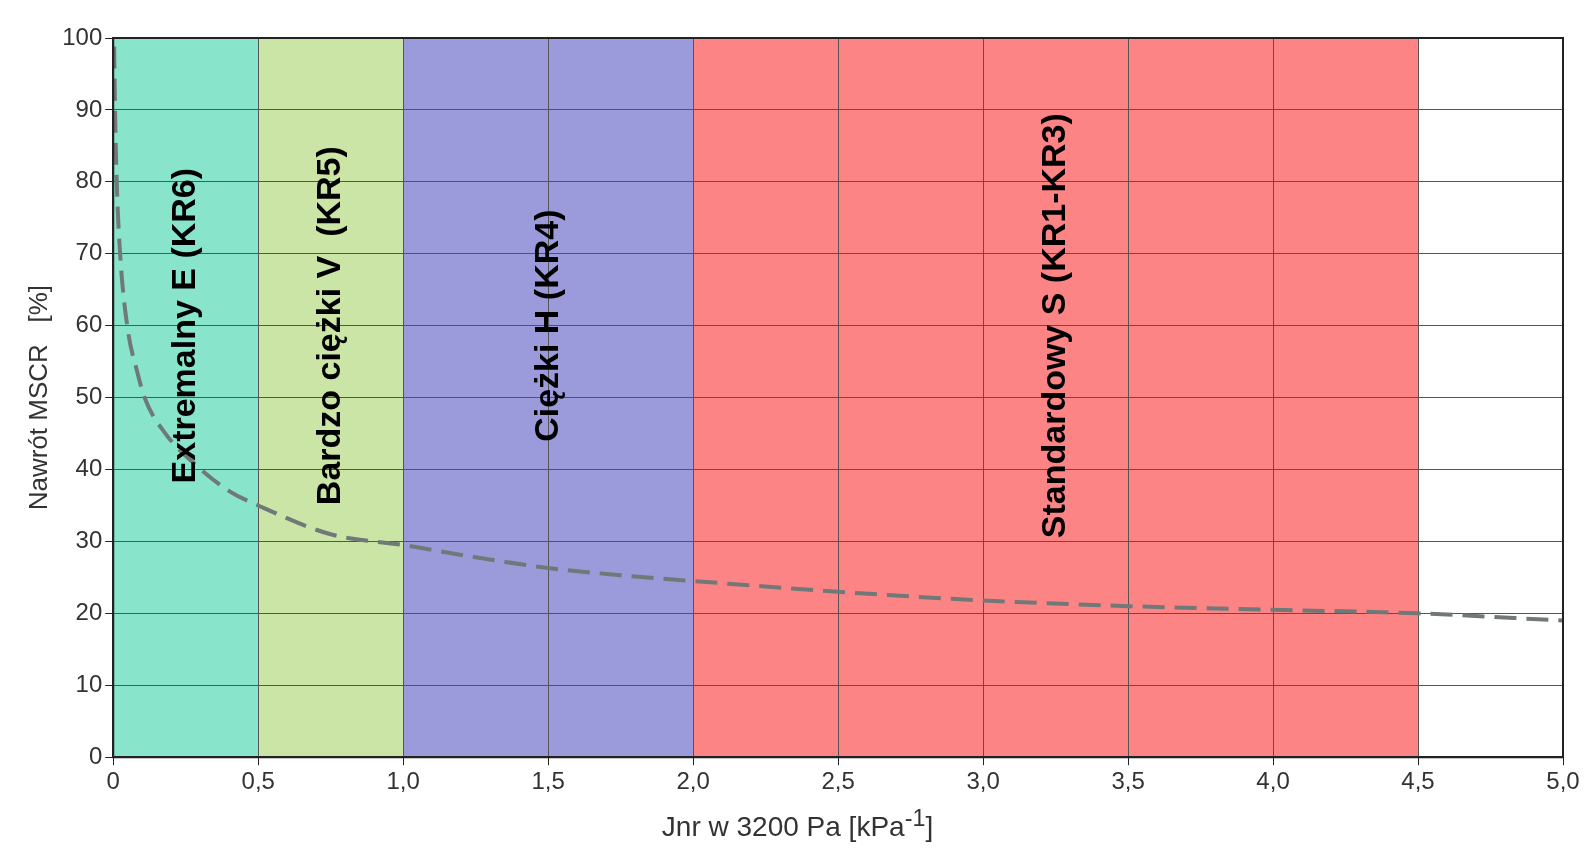 This screenshot has height=857, width=1595. Describe the element at coordinates (403, 781) in the screenshot. I see `x-tick-label: 1,0` at that location.